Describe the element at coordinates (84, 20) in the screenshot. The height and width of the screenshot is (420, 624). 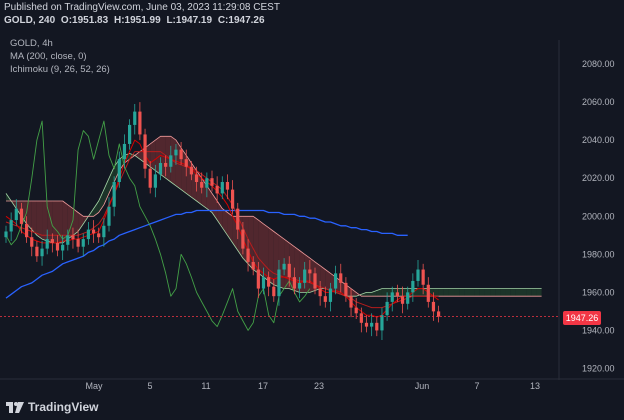
I see `open-value: O:1951.83` at that location.